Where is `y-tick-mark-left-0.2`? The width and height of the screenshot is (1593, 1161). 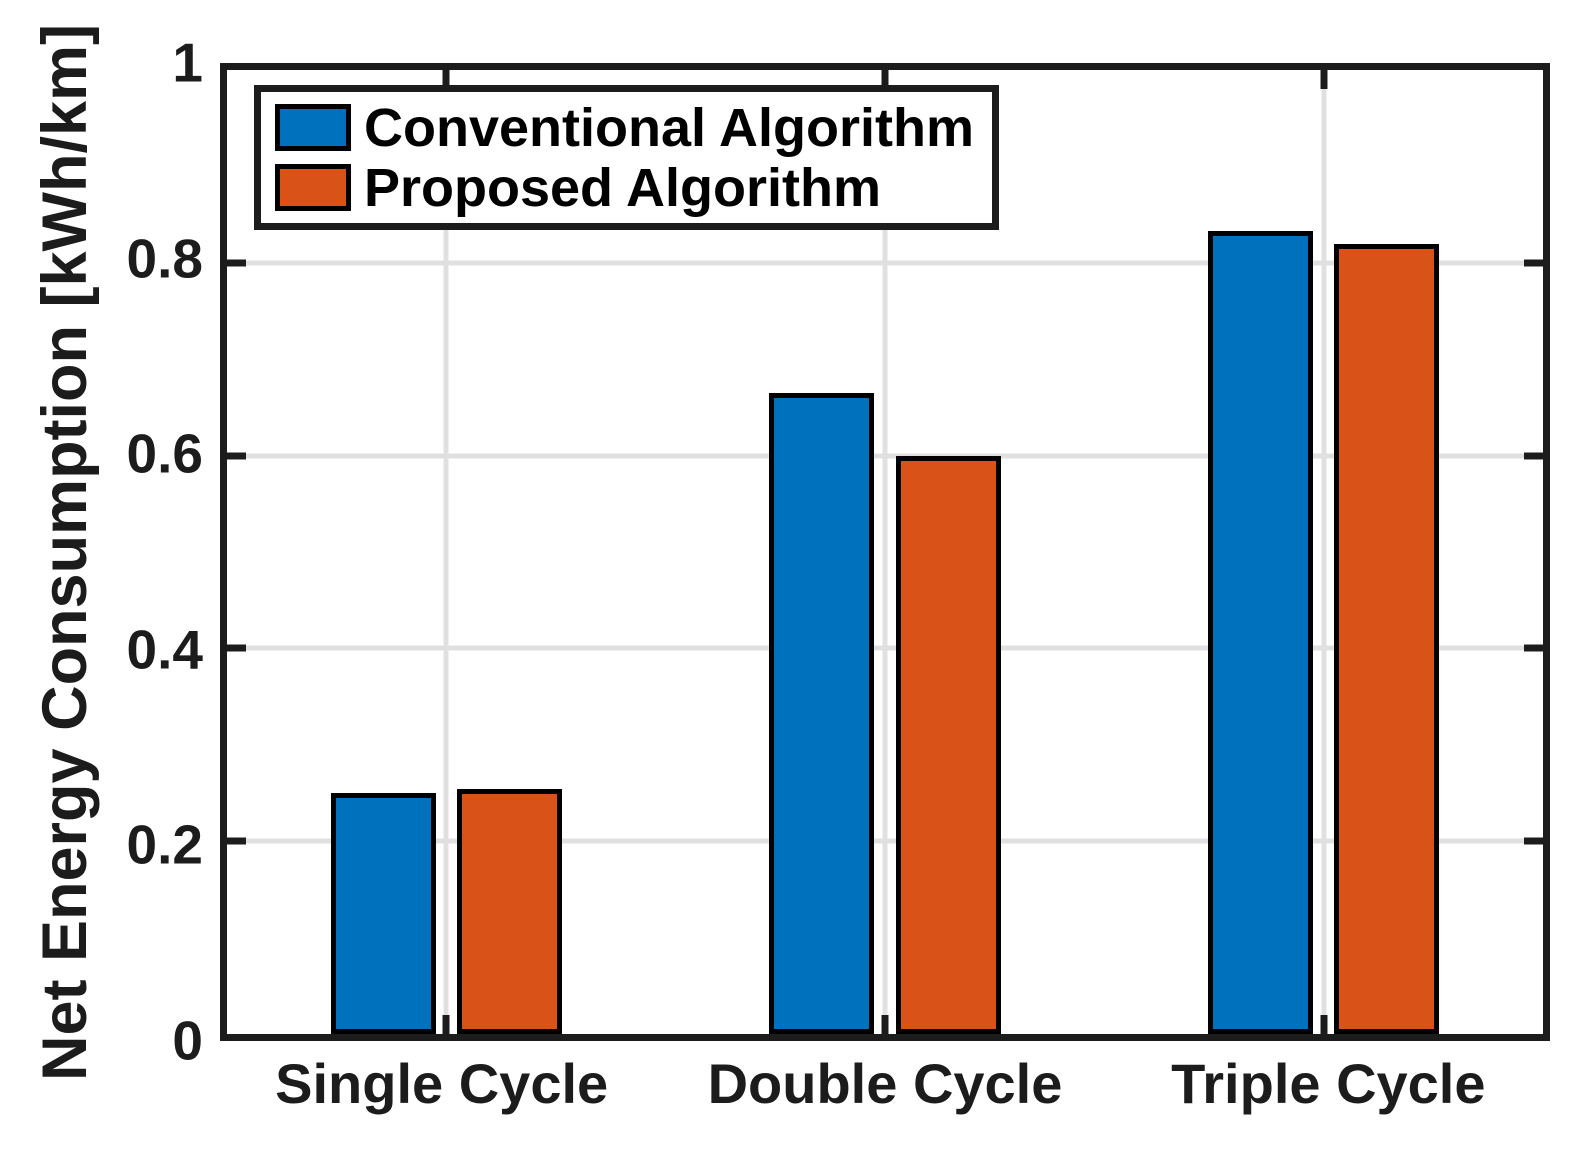 y-tick-mark-left-0.2 is located at coordinates (236, 841).